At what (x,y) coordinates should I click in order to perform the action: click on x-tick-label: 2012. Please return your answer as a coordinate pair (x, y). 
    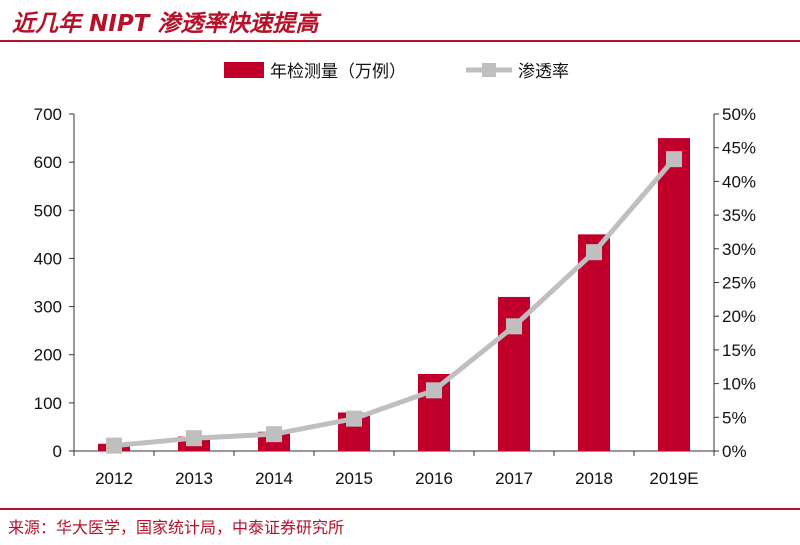
    Looking at the image, I should click on (114, 478).